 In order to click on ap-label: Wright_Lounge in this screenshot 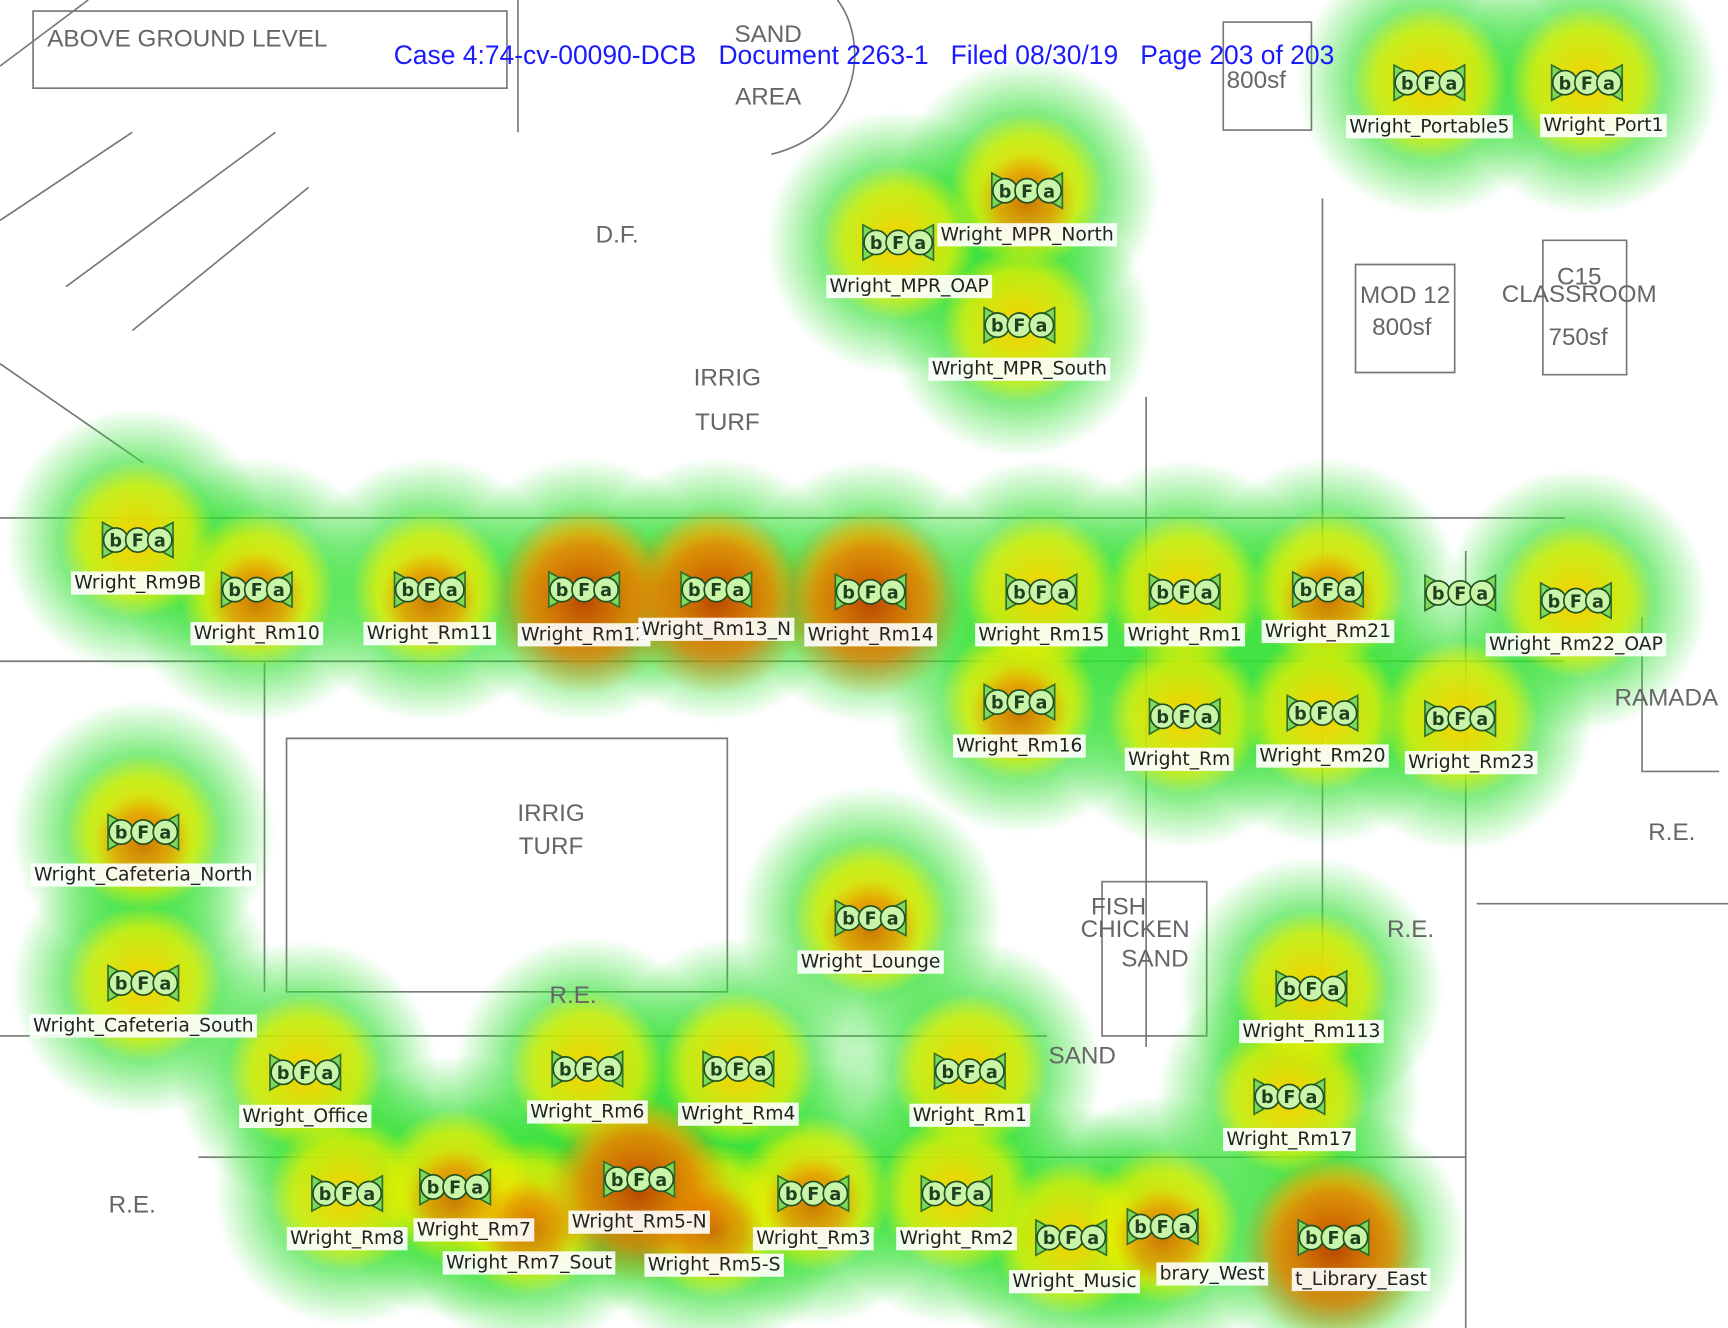, I will do `click(871, 962)`.